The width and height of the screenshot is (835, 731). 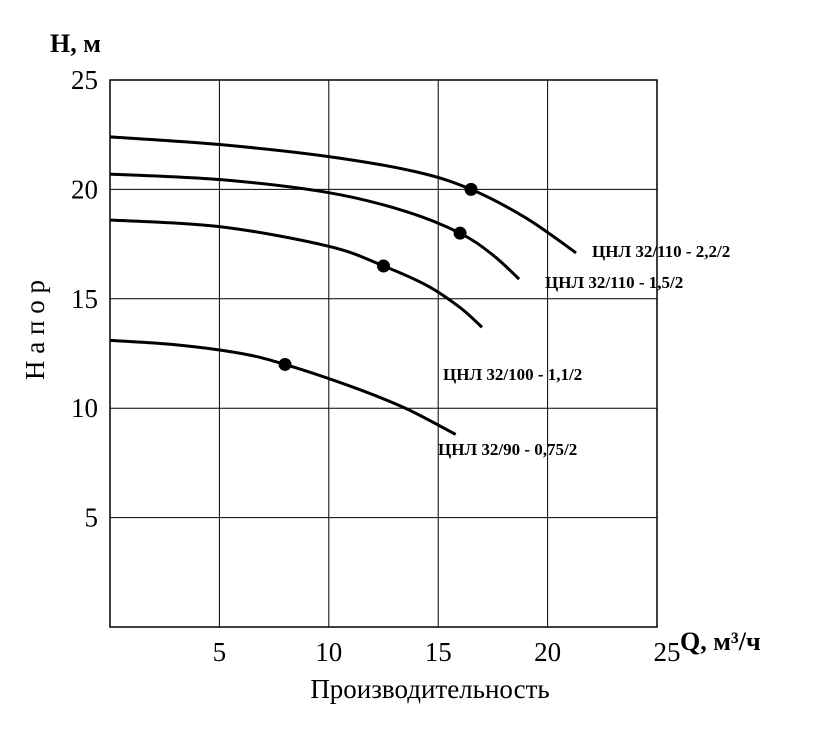 I want to click on y-tick-label: 10, so click(x=84, y=408).